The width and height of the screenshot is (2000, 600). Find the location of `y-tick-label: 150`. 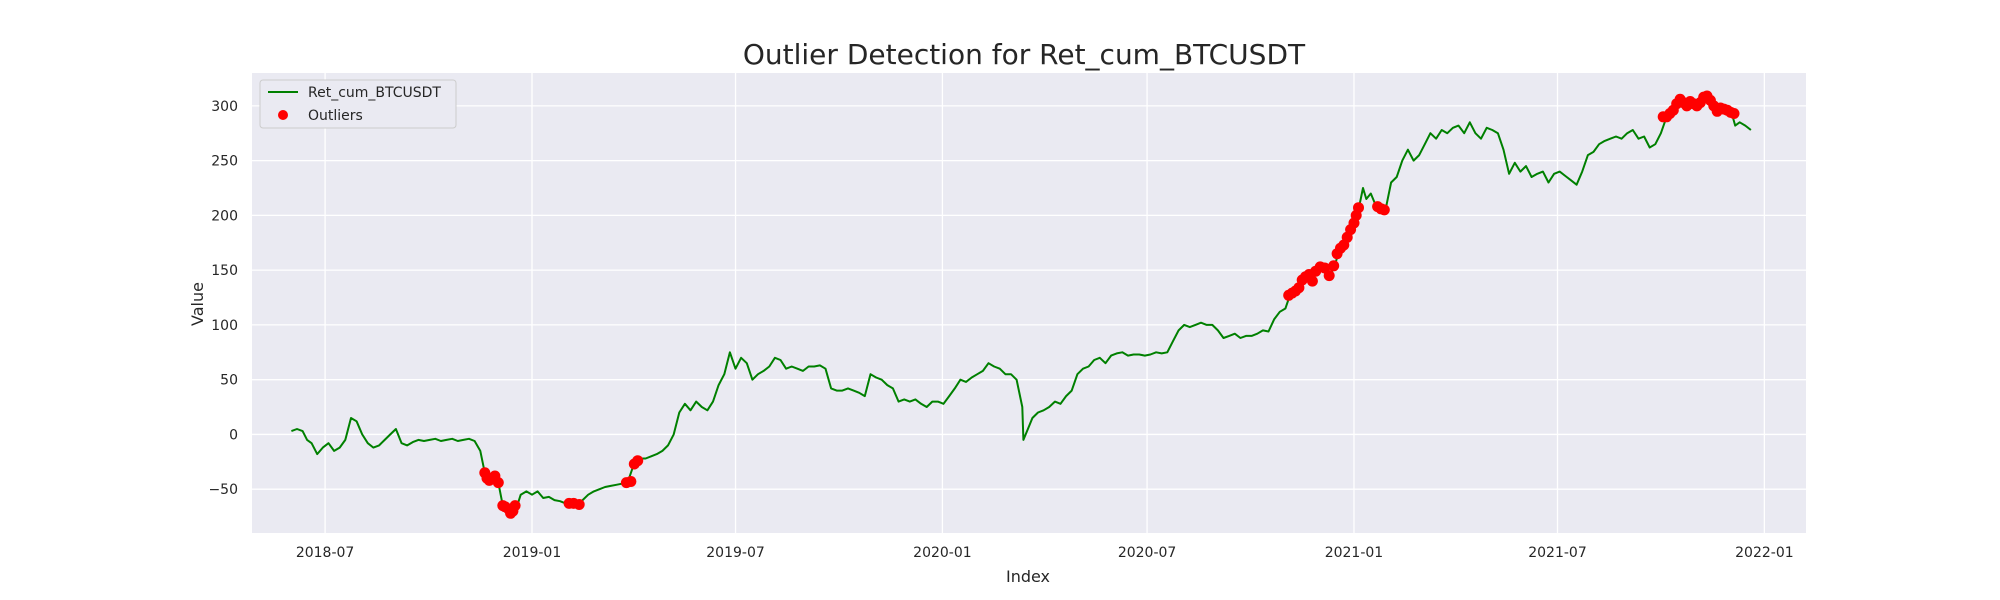

y-tick-label: 150 is located at coordinates (224, 271).